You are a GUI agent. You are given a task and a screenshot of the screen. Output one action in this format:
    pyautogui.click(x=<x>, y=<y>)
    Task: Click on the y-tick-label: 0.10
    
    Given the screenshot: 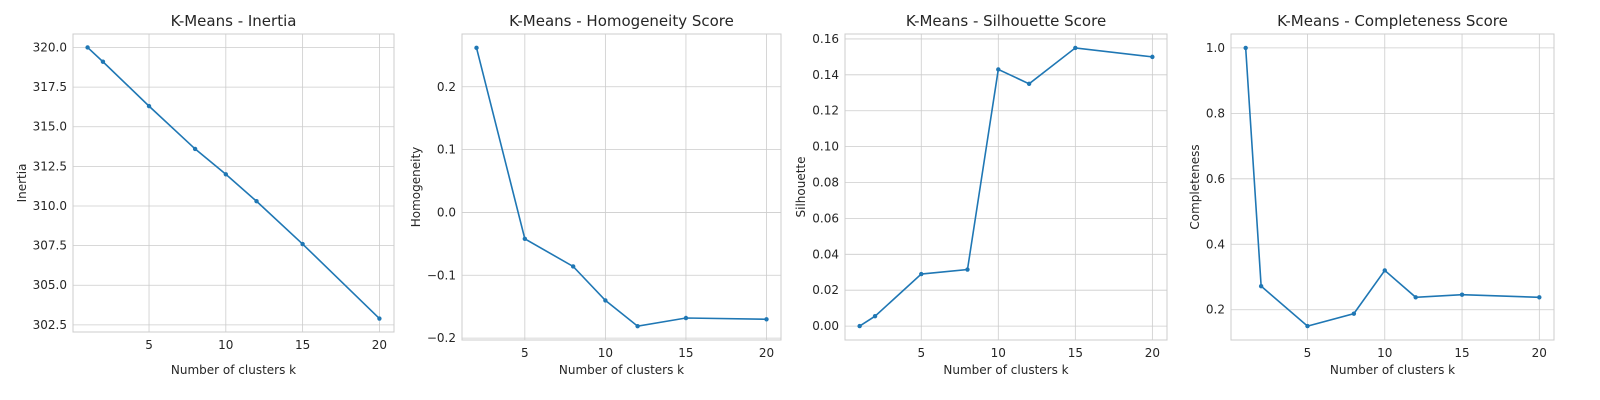 What is the action you would take?
    pyautogui.click(x=825, y=147)
    